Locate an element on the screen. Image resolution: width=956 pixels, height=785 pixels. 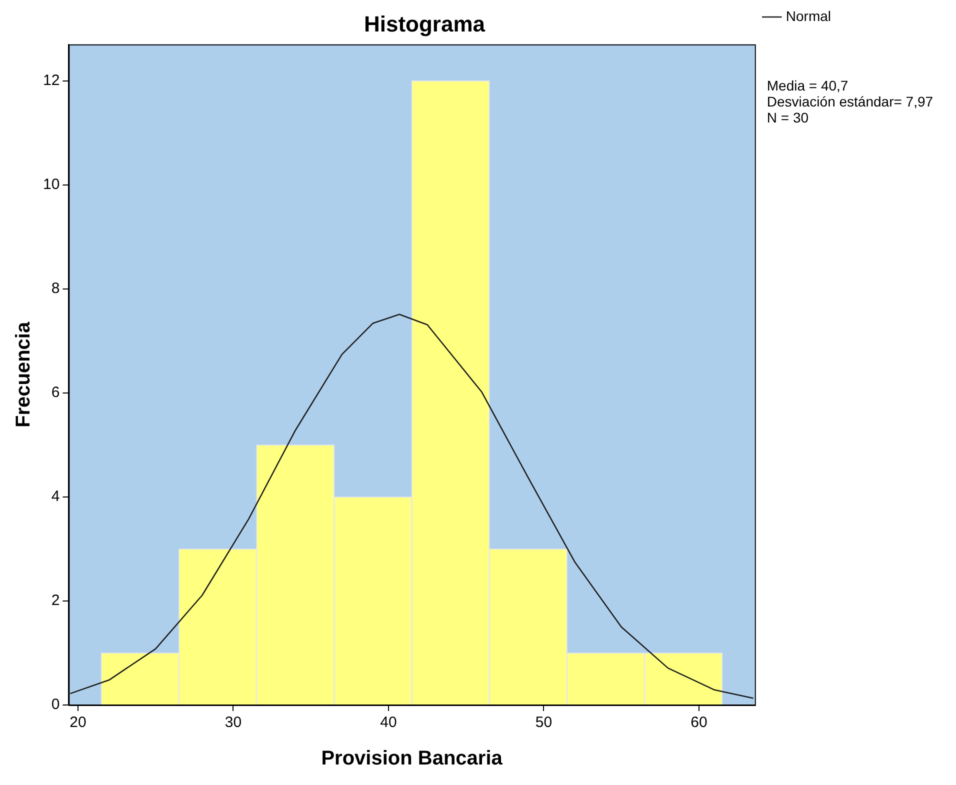
text: Desviación estándar= 7,97 is located at coordinates (850, 101).